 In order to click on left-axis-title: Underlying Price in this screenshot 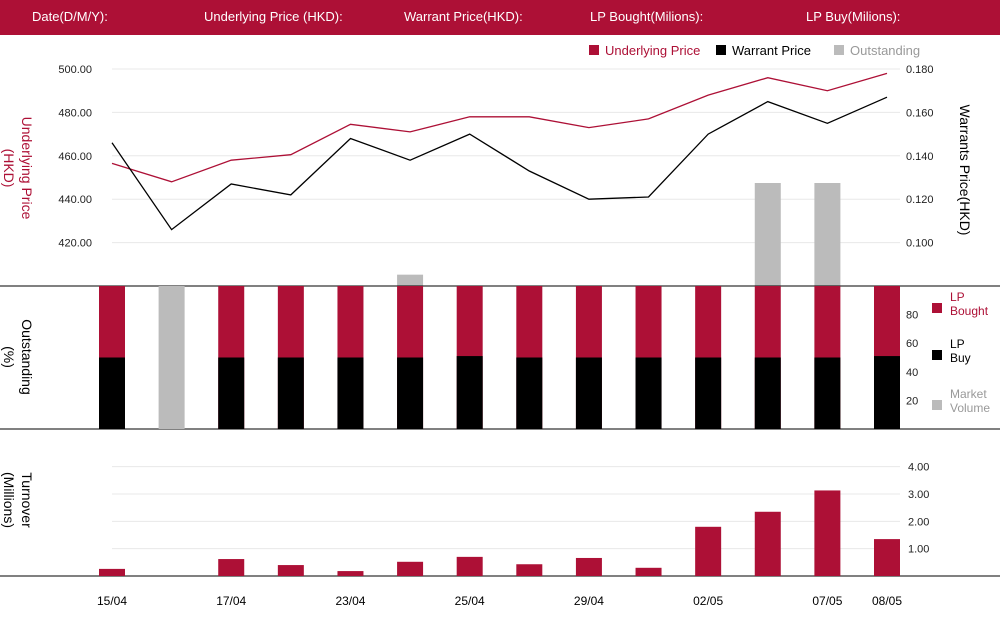, I will do `click(27, 168)`.